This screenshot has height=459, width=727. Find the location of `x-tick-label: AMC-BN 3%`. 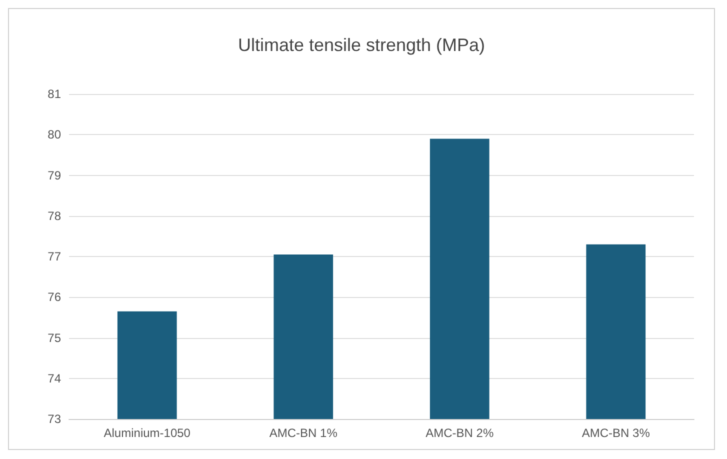

x-tick-label: AMC-BN 3% is located at coordinates (616, 433).